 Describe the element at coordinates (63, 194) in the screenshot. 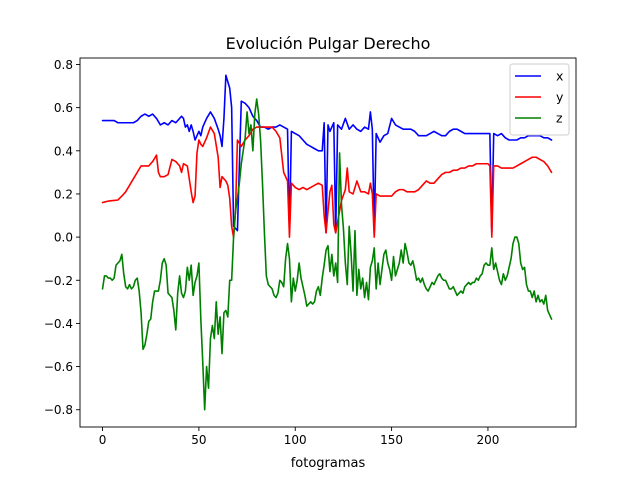

I see `y-tick-label: 0.2` at that location.